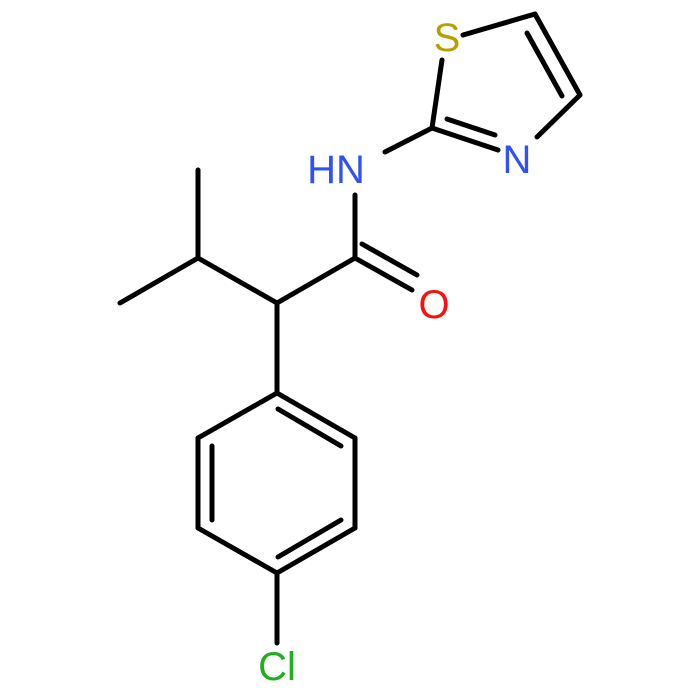 This screenshot has width=700, height=700. What do you see at coordinates (433, 305) in the screenshot?
I see `atom-label: O` at bounding box center [433, 305].